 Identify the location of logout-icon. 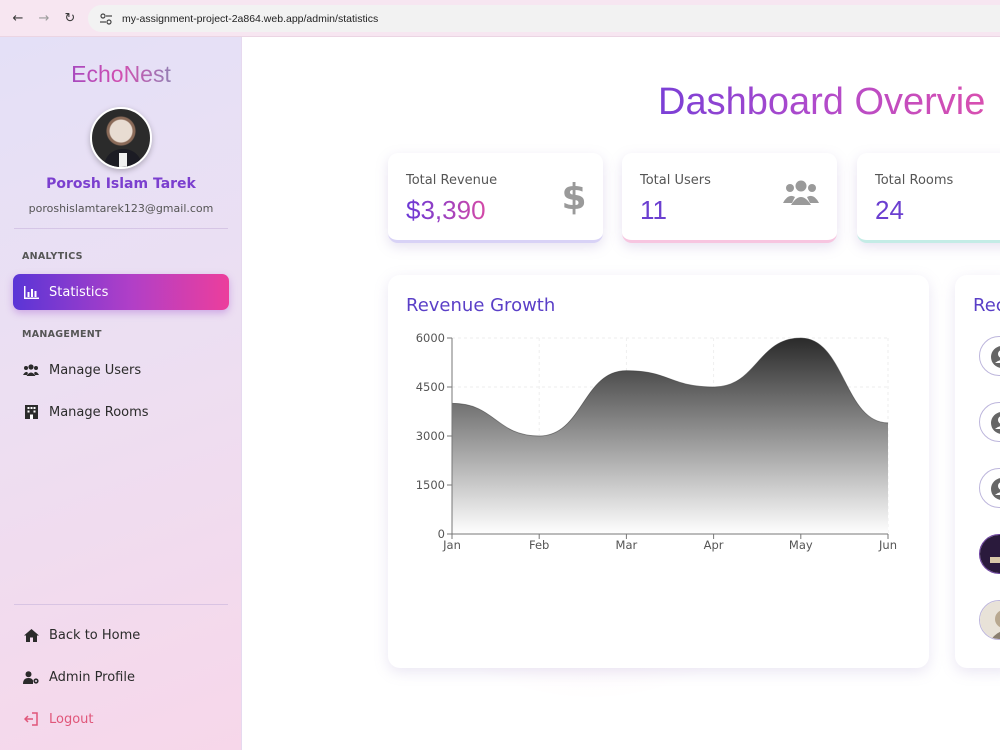
(31, 719).